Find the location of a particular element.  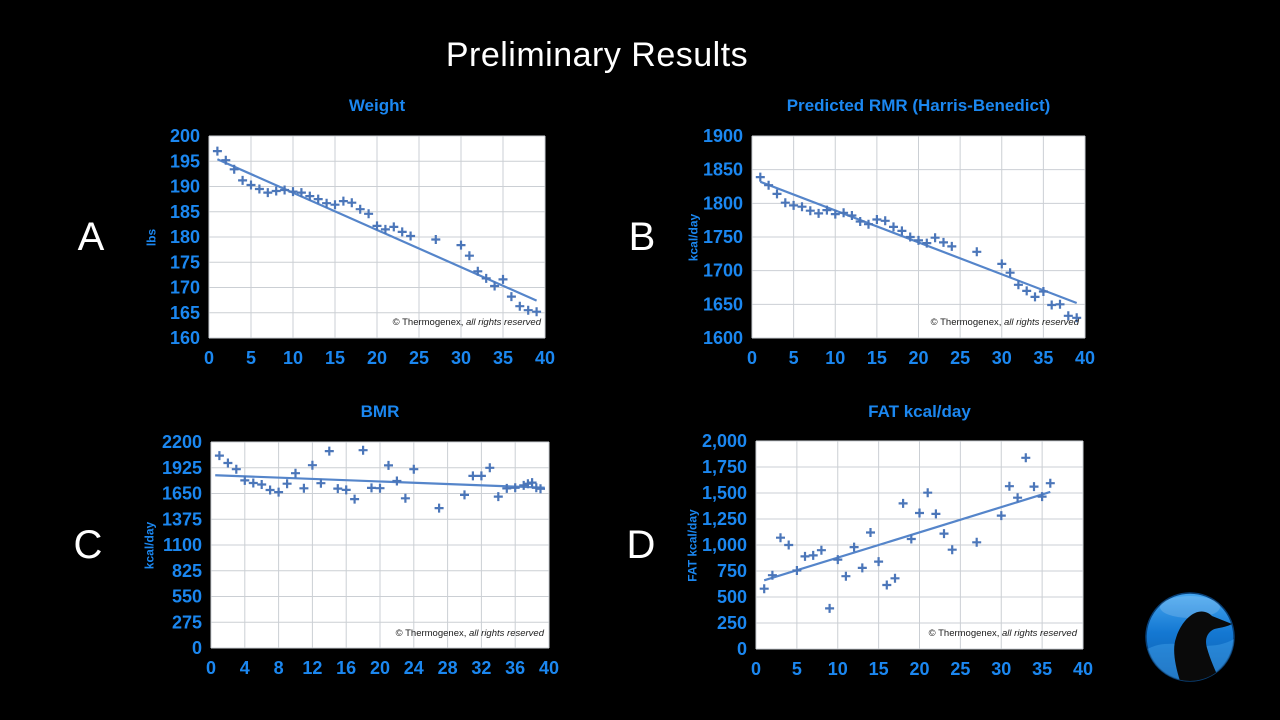

y-tick-label: 1750 is located at coordinates (723, 237).